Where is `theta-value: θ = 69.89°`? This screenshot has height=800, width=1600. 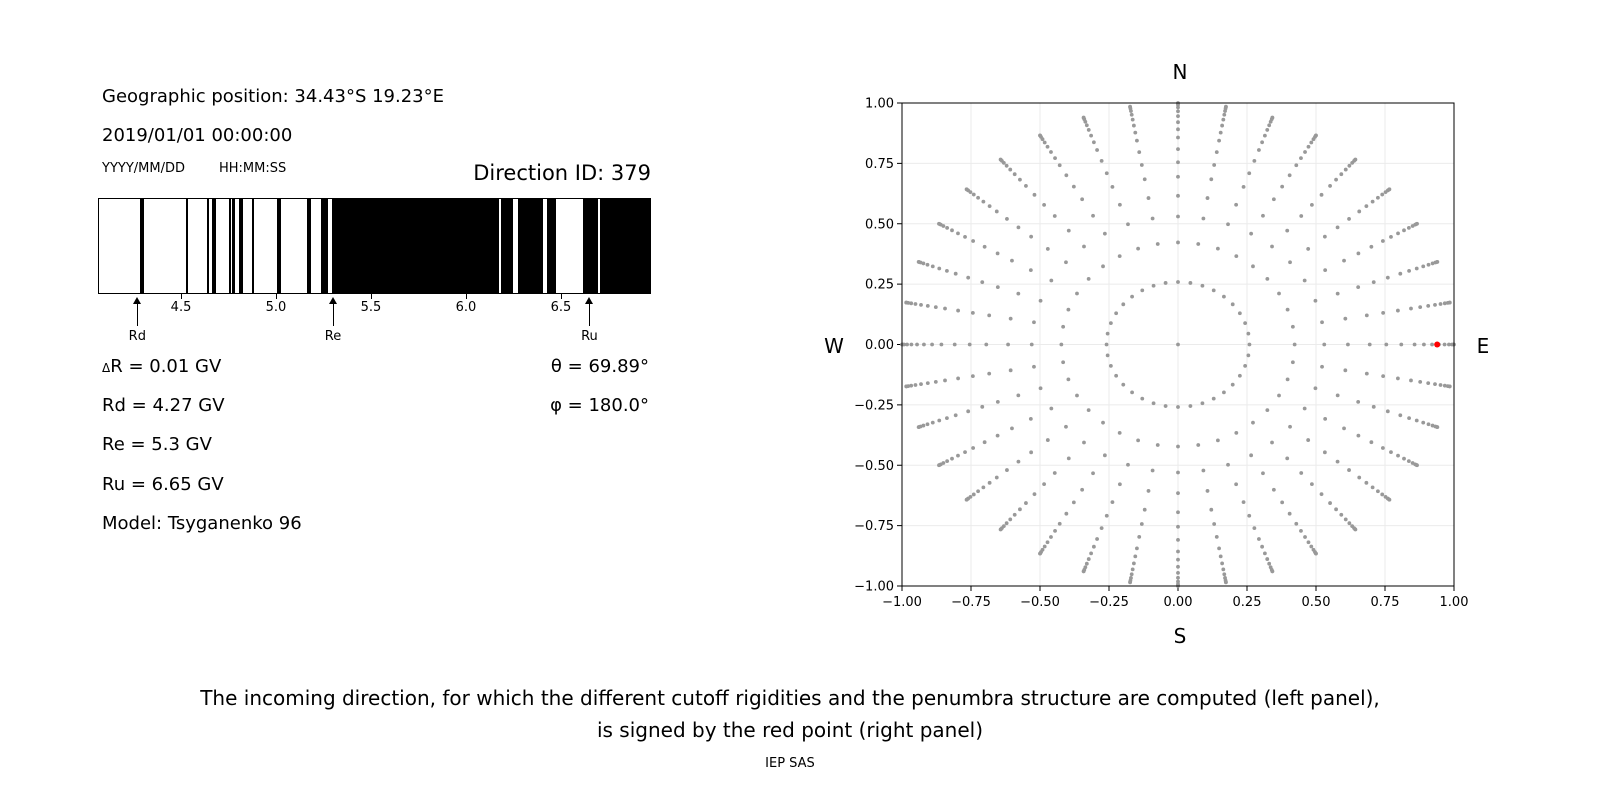 theta-value: θ = 69.89° is located at coordinates (599, 366).